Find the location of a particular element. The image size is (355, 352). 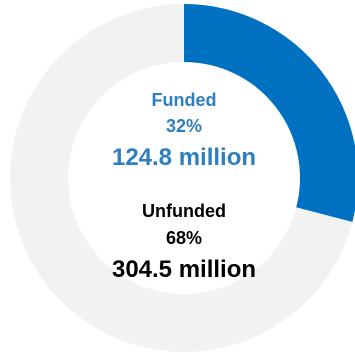

funded-label: Funded is located at coordinates (184, 100).